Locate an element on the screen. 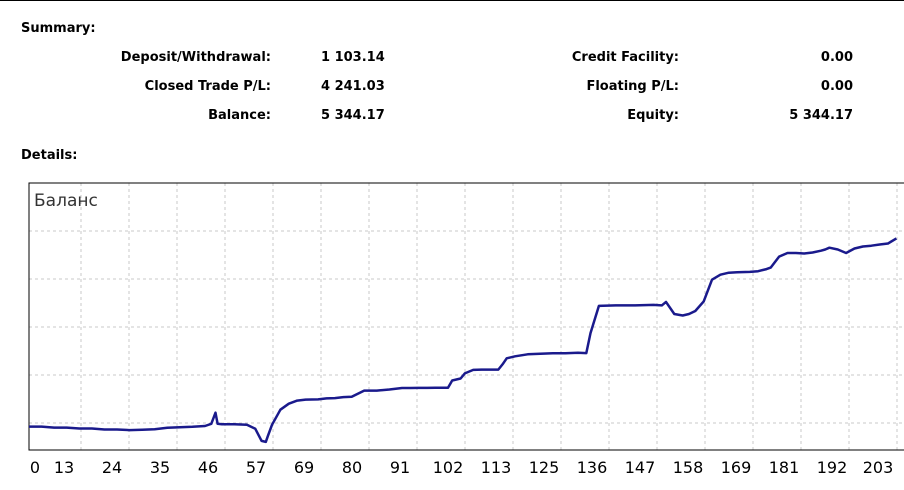  x-tick-label: 203 is located at coordinates (878, 467).